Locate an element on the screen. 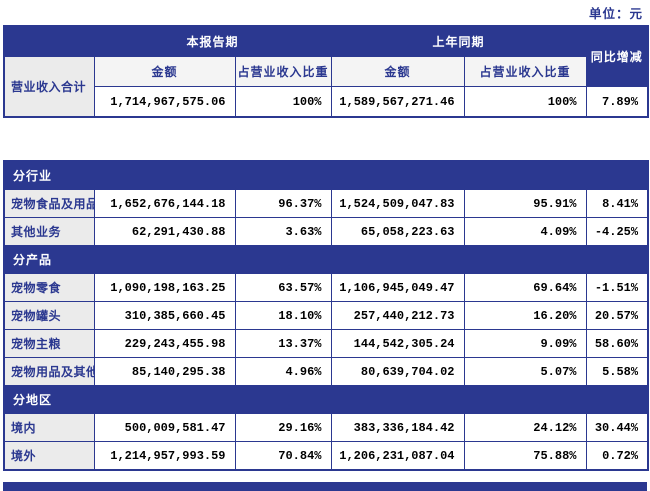  amount-cell: 229,243,455.98 is located at coordinates (164, 343).